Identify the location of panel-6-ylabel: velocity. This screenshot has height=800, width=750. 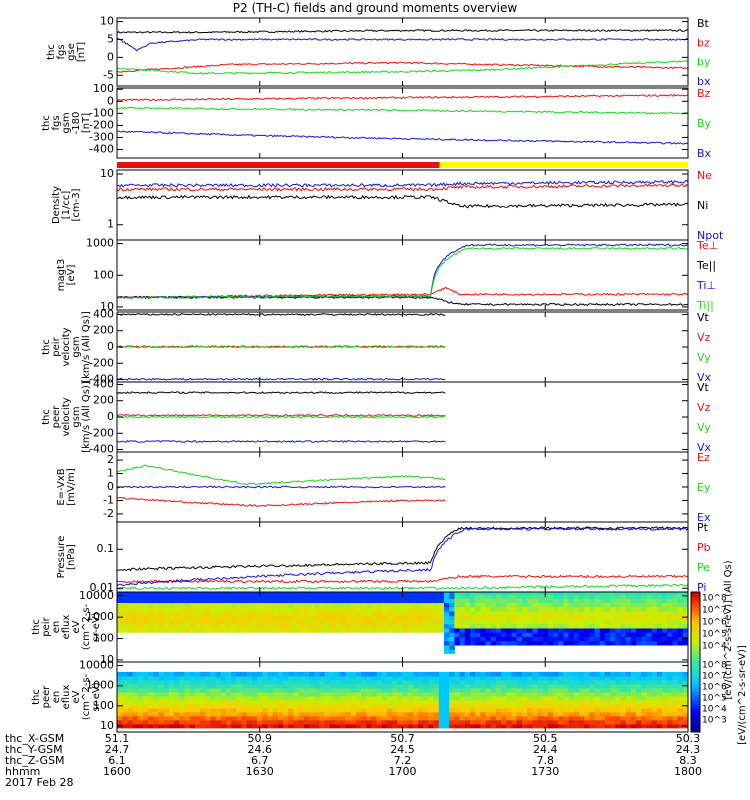
(66, 416).